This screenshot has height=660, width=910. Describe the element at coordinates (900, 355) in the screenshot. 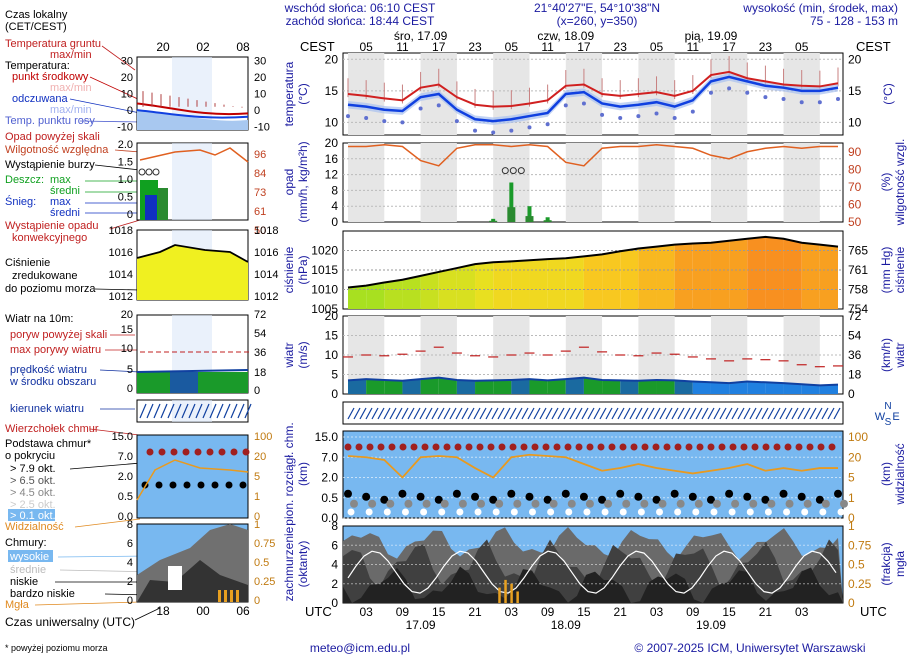

I see `wind-axis-title-right: wiatr` at that location.